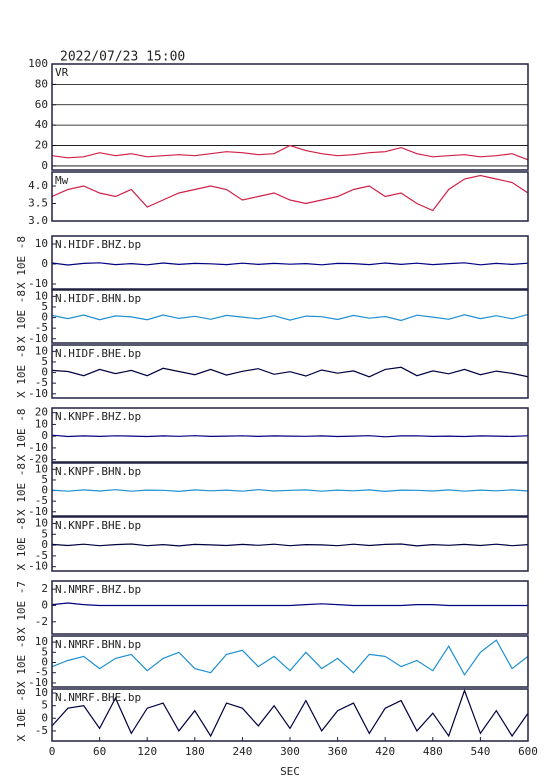  Describe the element at coordinates (480, 751) in the screenshot. I see `x-tick-label: 540` at that location.